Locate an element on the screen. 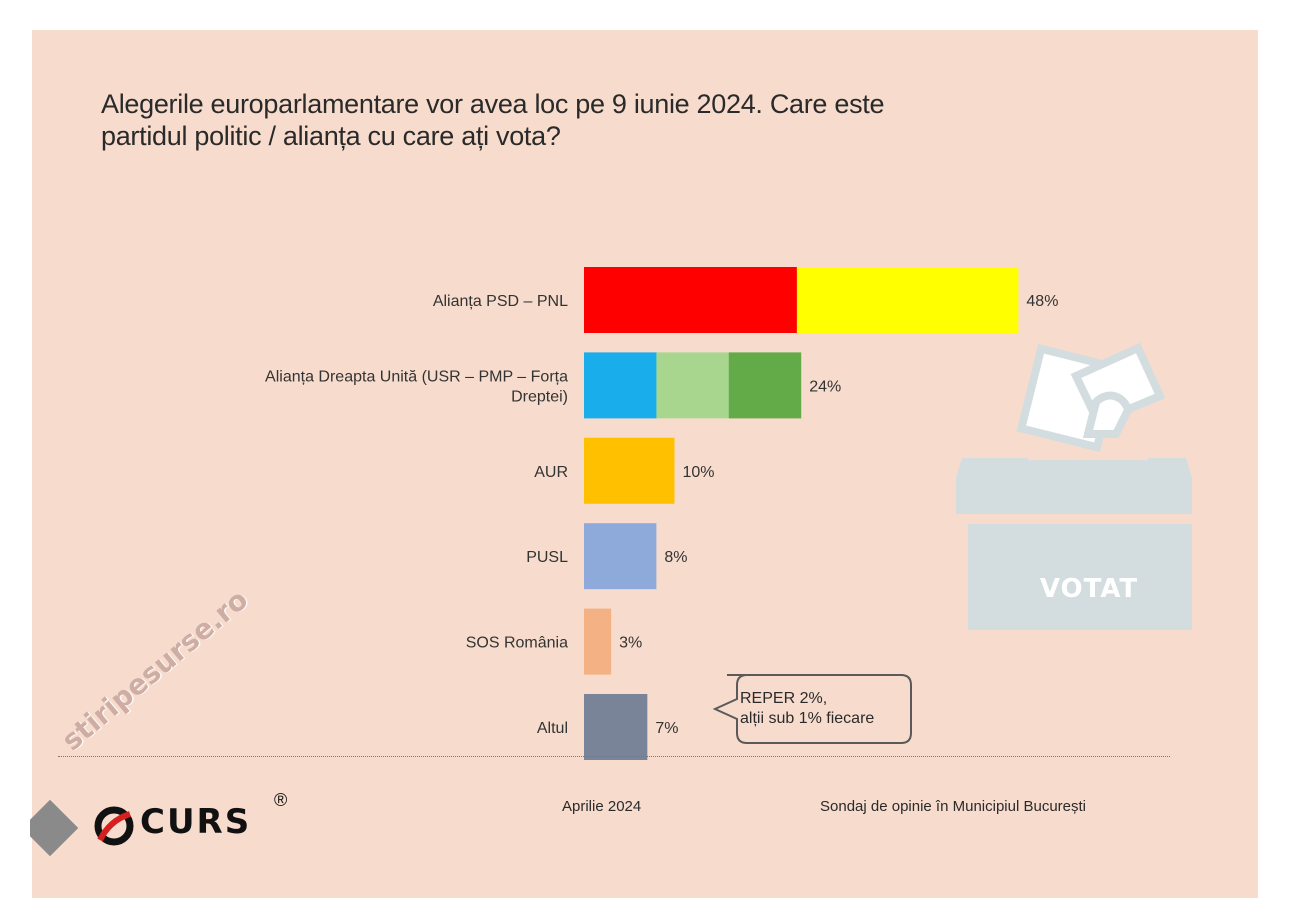  ballot-box-icon: VOTAT is located at coordinates (1069, 498).